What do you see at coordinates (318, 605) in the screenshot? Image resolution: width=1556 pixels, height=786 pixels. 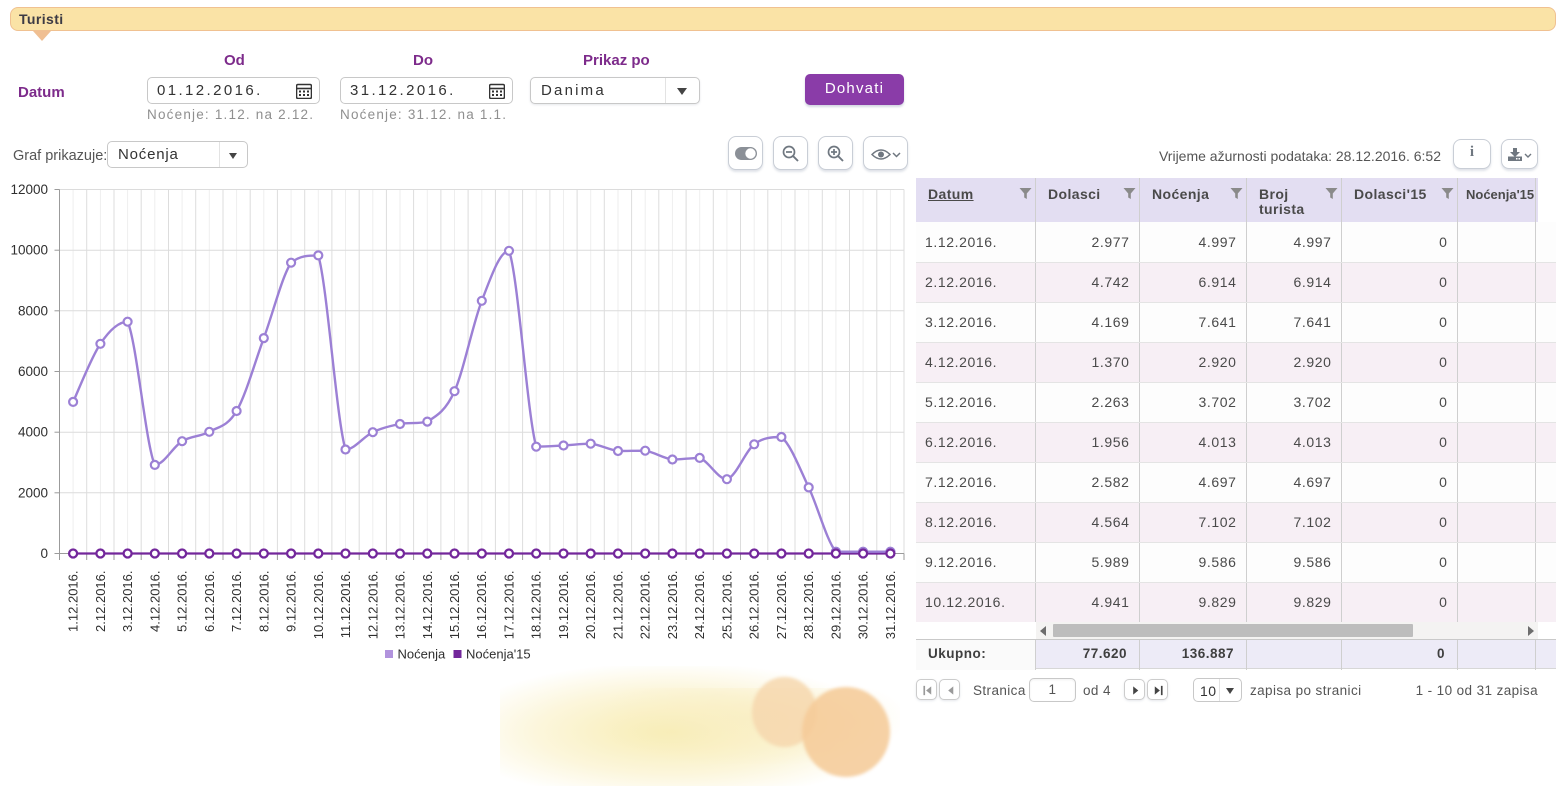 I see `svg-text: 10.12.2016.` at bounding box center [318, 605].